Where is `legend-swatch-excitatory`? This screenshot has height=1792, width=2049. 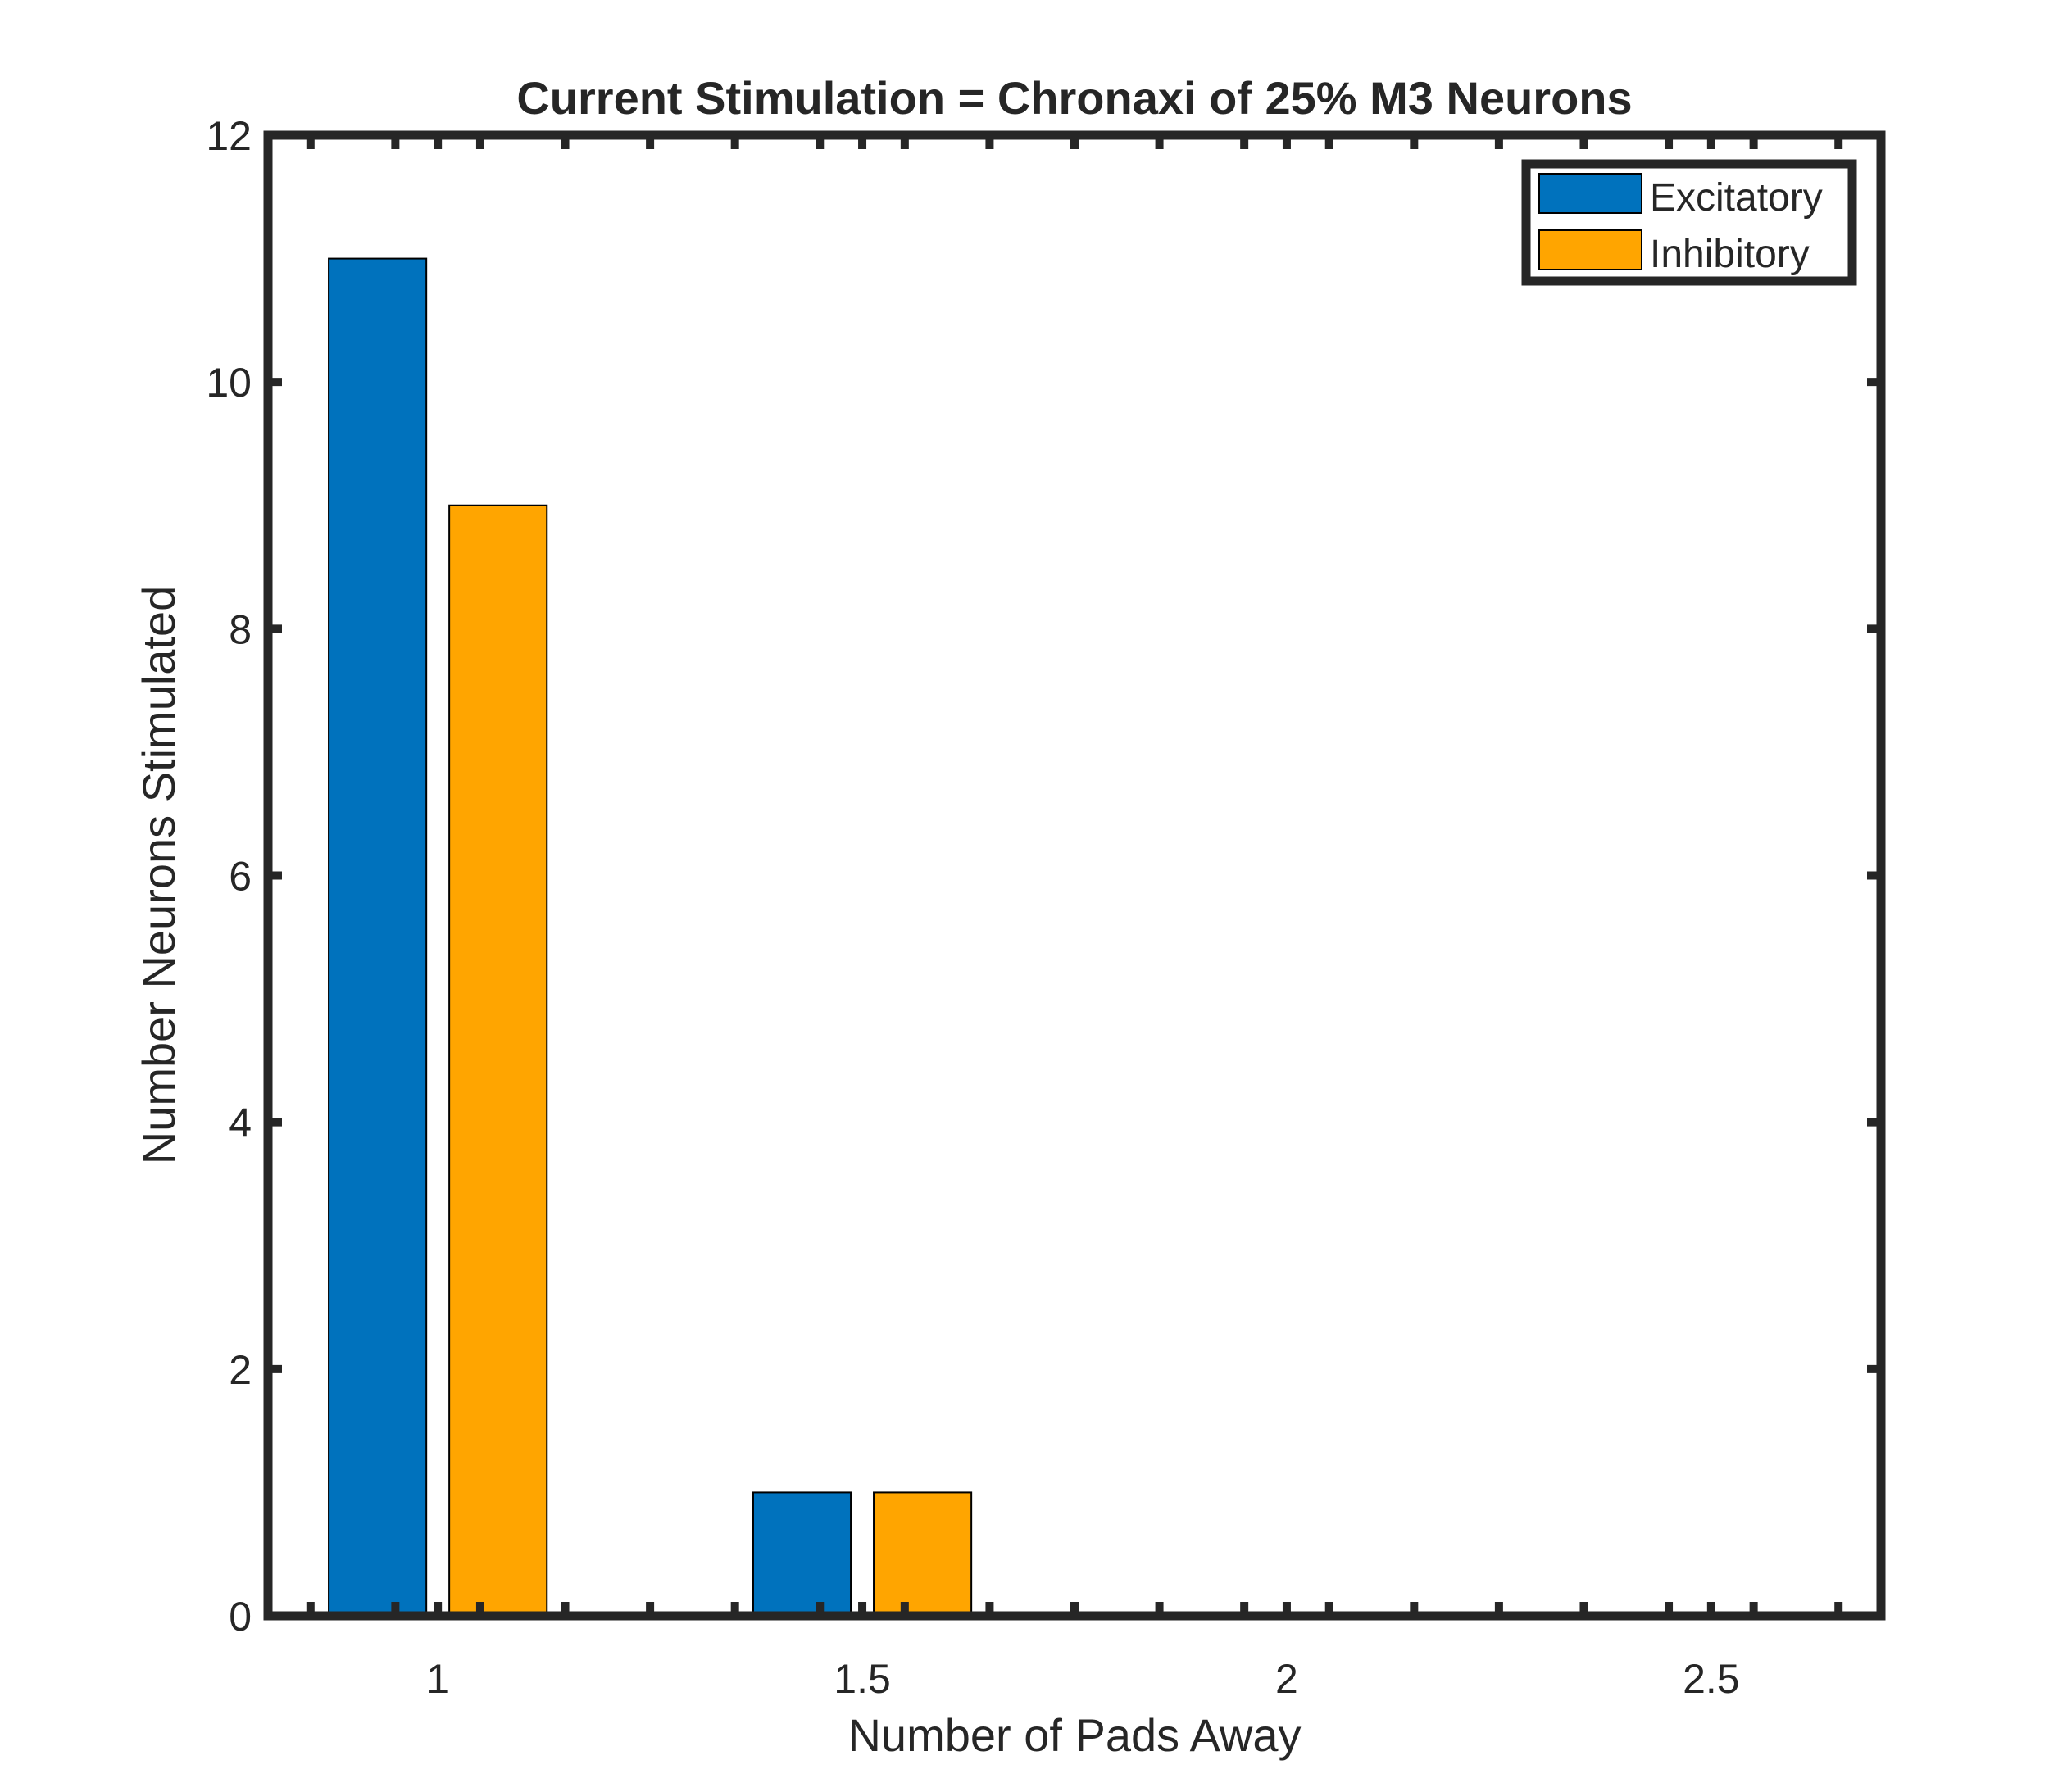 legend-swatch-excitatory is located at coordinates (1590, 193).